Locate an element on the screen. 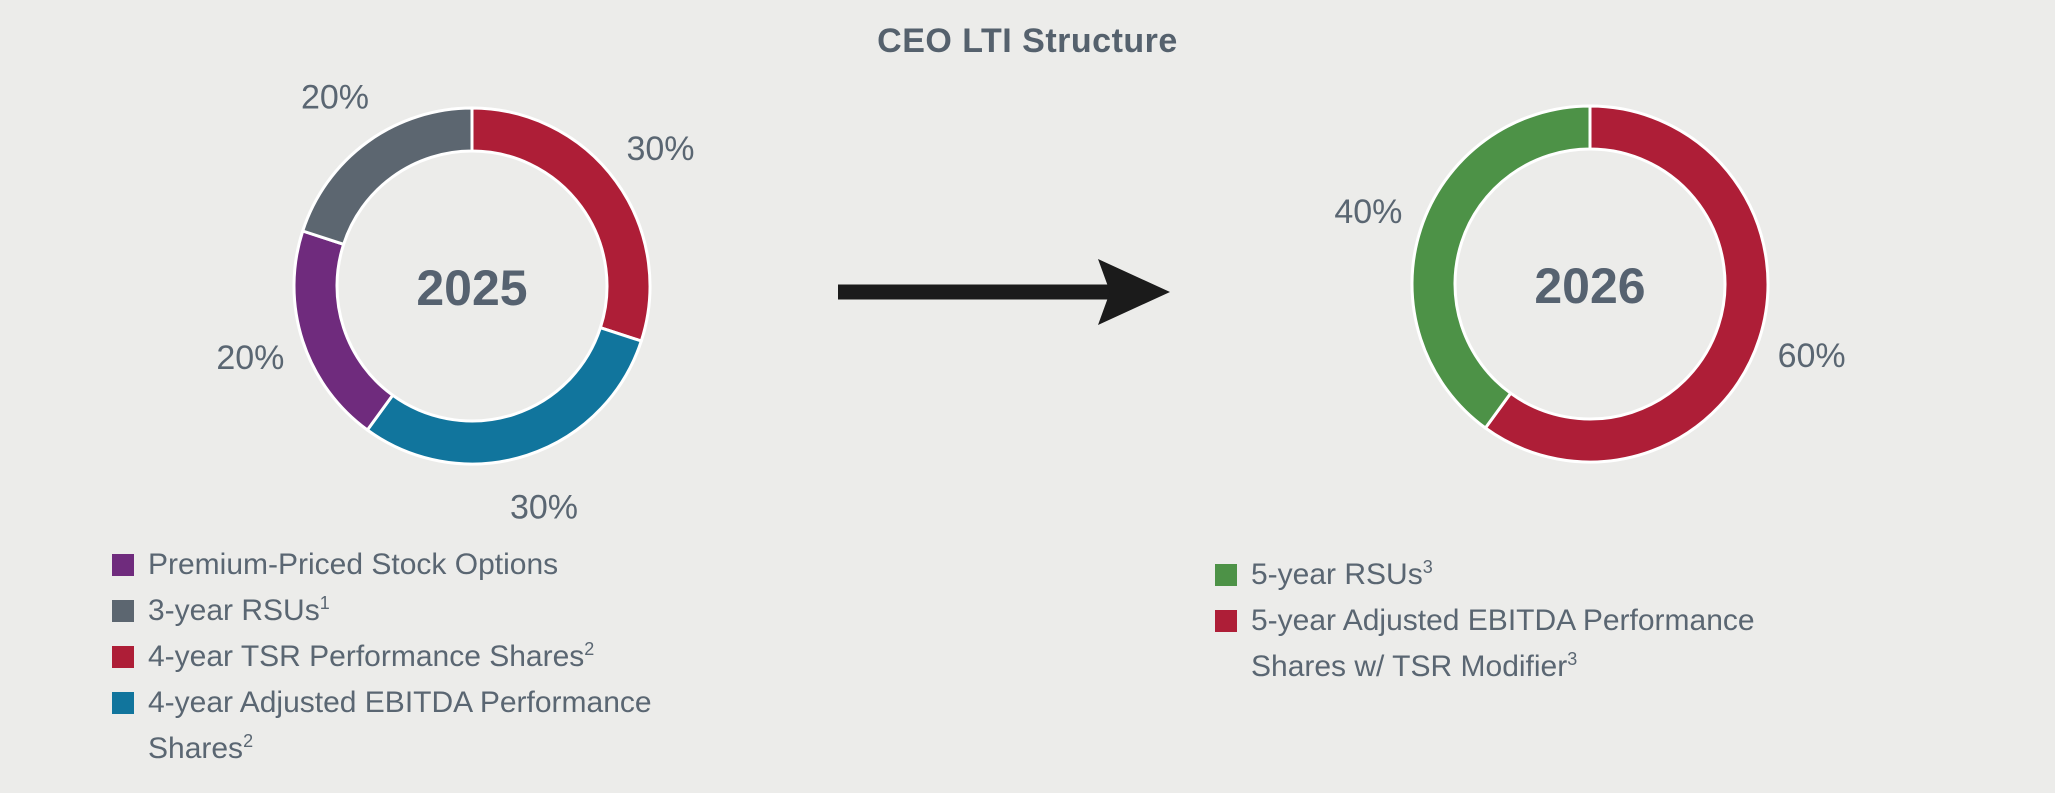 The image size is (2055, 793). donut-2026-percent-label-1: 40% is located at coordinates (1368, 212).